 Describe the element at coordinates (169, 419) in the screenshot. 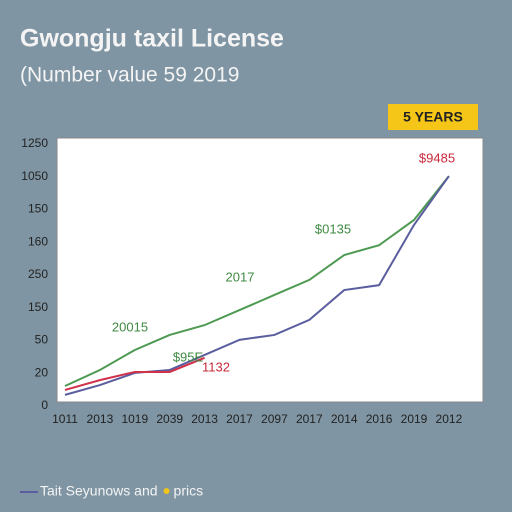

I see `x-tick-label: 2039` at that location.